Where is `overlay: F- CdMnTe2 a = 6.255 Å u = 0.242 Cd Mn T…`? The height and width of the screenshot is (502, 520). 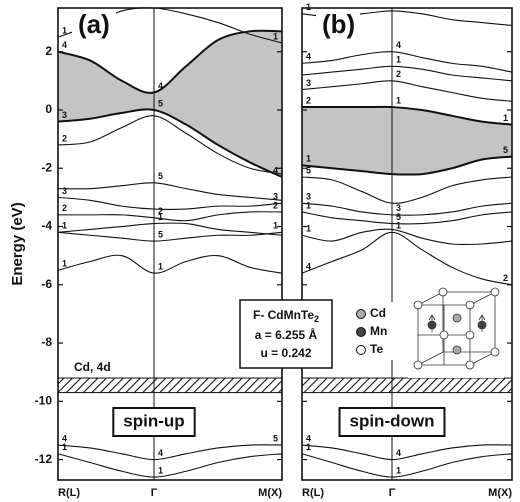 overlay: F- CdMnTe2 a = 6.255 Å u = 0.242 Cd Mn T… is located at coordinates (371, 332).